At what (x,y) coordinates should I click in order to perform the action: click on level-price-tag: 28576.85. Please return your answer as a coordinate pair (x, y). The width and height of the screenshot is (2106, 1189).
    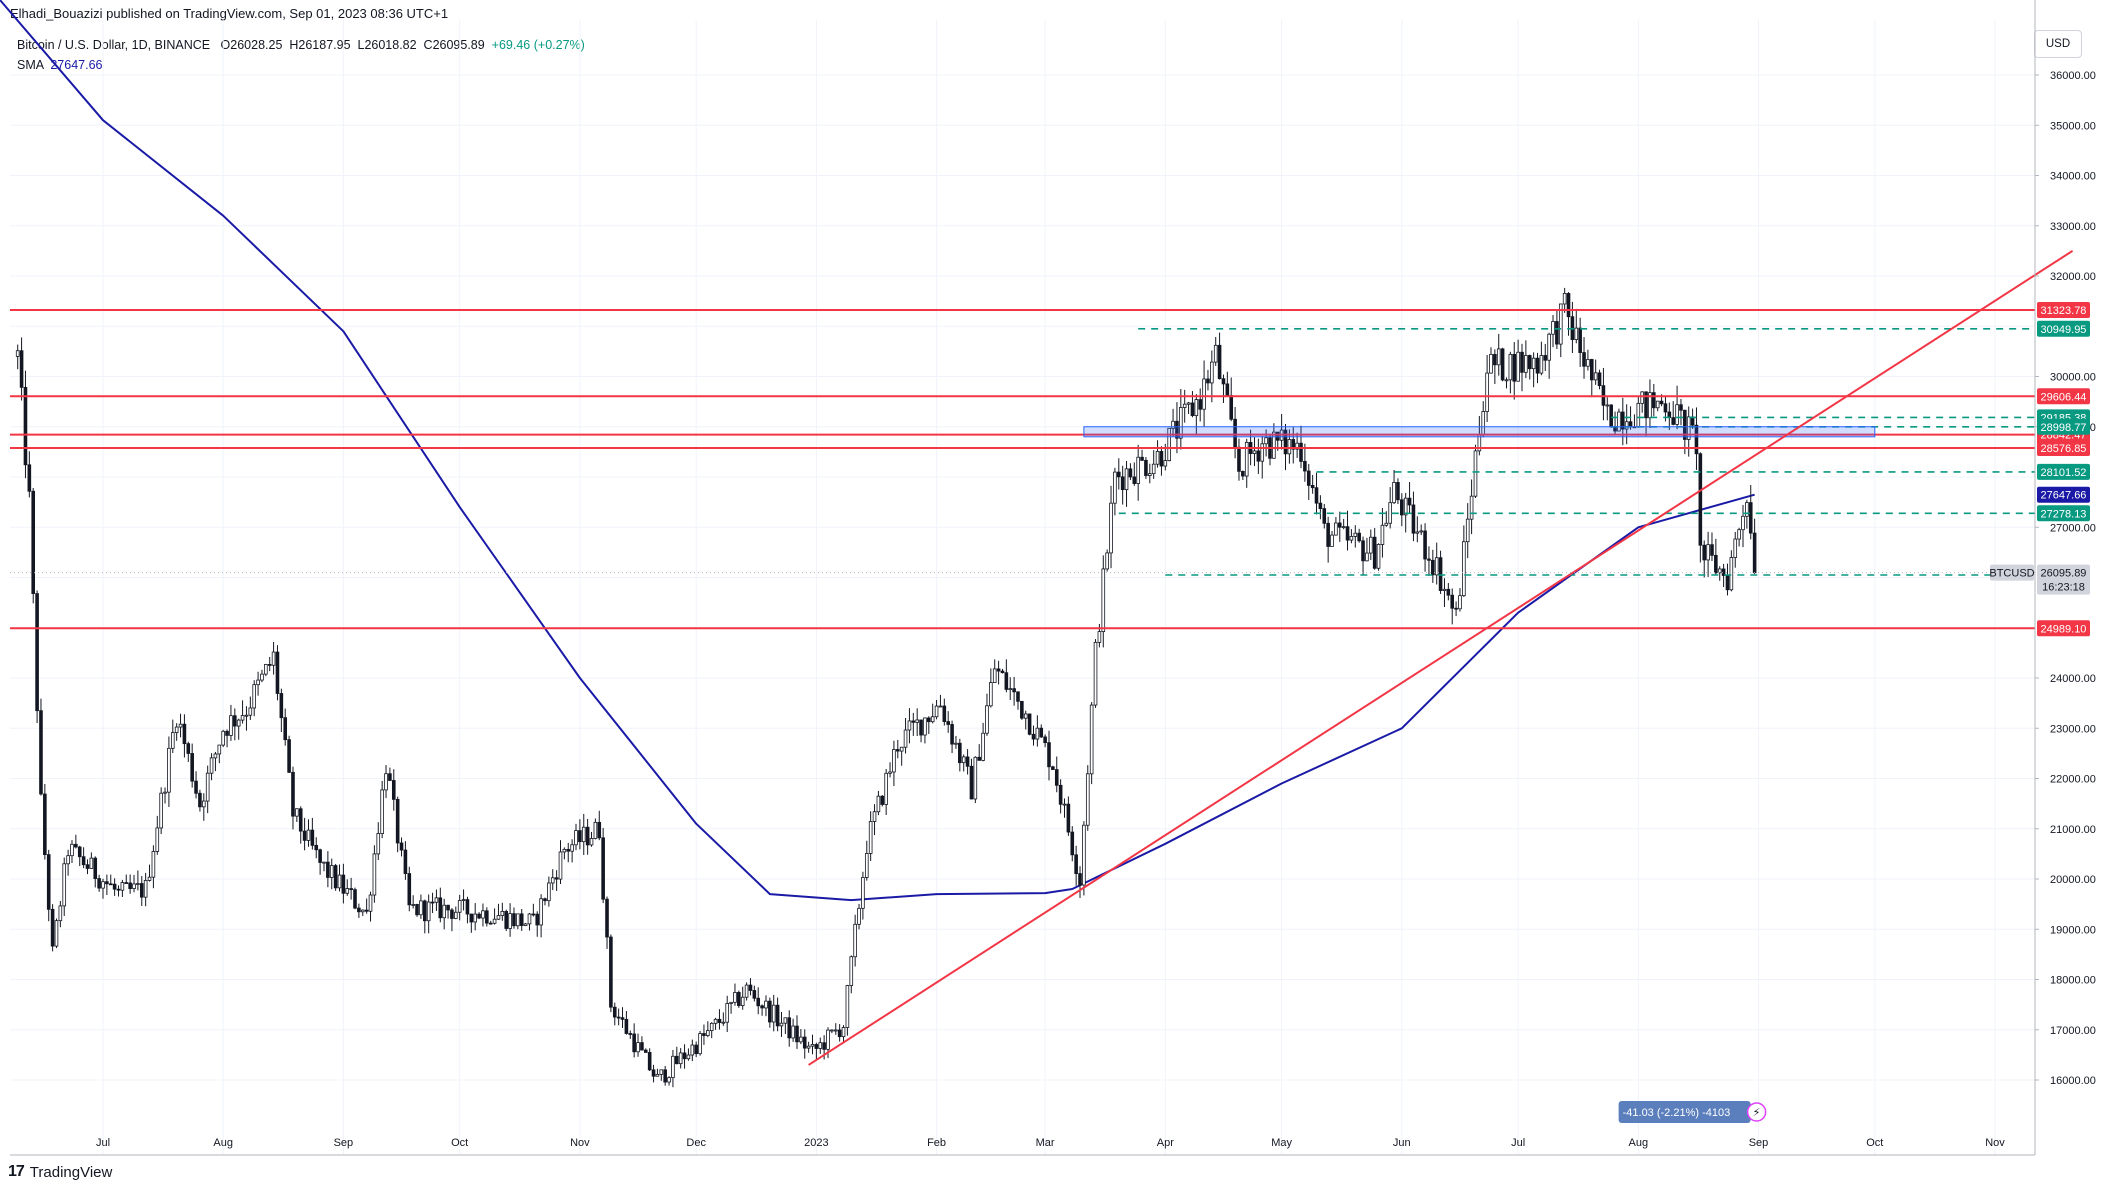
    Looking at the image, I should click on (2064, 449).